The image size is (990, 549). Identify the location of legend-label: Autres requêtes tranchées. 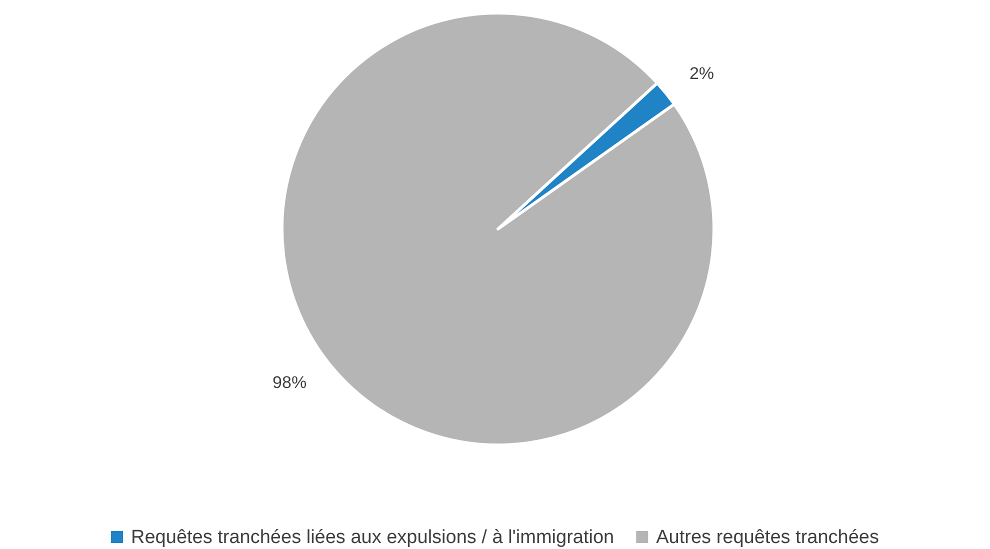
(767, 537).